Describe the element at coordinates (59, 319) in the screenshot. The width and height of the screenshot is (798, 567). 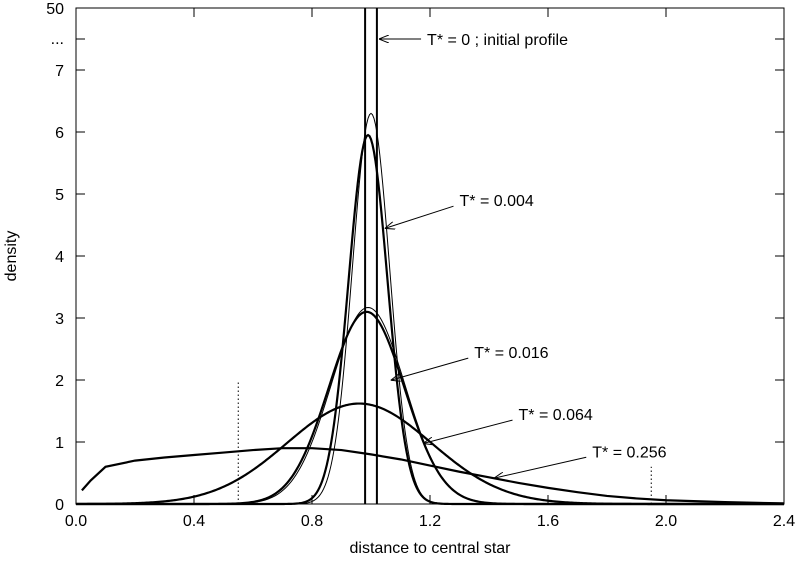
I see `y-tick-label: 3` at that location.